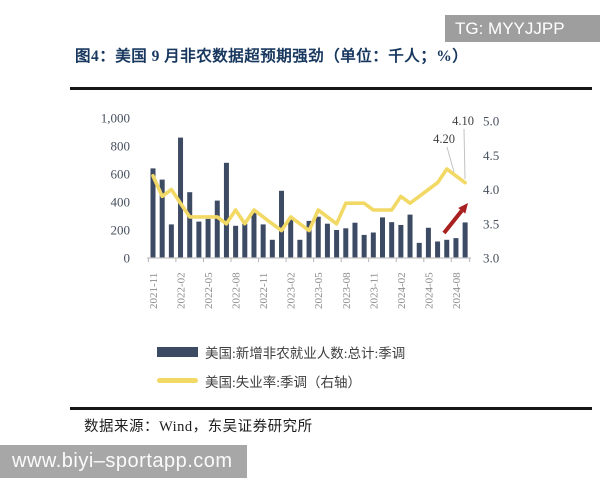  Describe the element at coordinates (177, 351) in the screenshot. I see `bar-series-swatch` at that location.